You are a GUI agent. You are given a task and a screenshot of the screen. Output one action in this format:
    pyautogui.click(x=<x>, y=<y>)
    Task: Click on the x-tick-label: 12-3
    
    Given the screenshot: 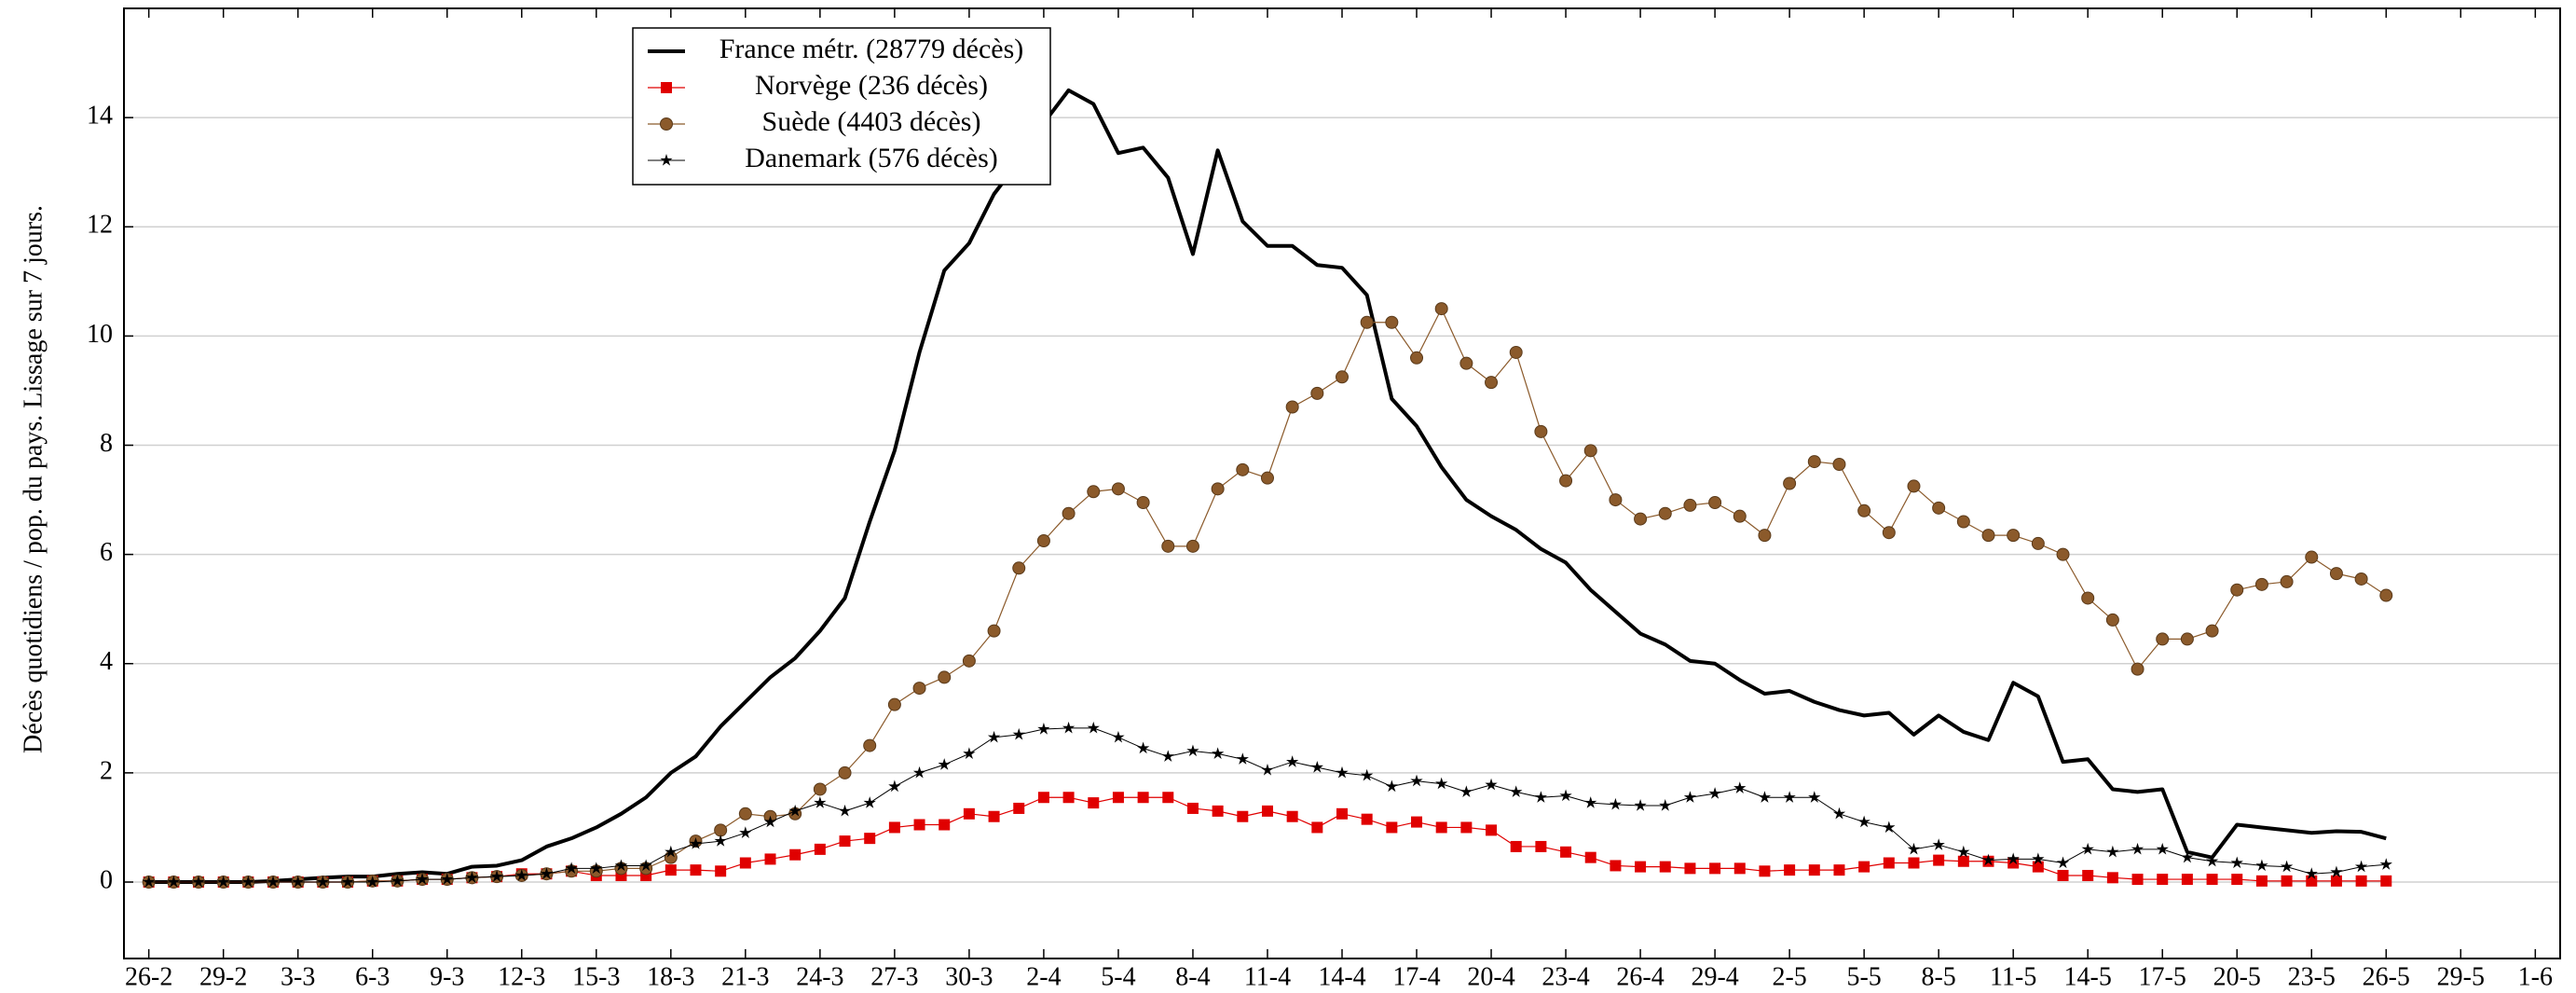 What is the action you would take?
    pyautogui.click(x=521, y=976)
    